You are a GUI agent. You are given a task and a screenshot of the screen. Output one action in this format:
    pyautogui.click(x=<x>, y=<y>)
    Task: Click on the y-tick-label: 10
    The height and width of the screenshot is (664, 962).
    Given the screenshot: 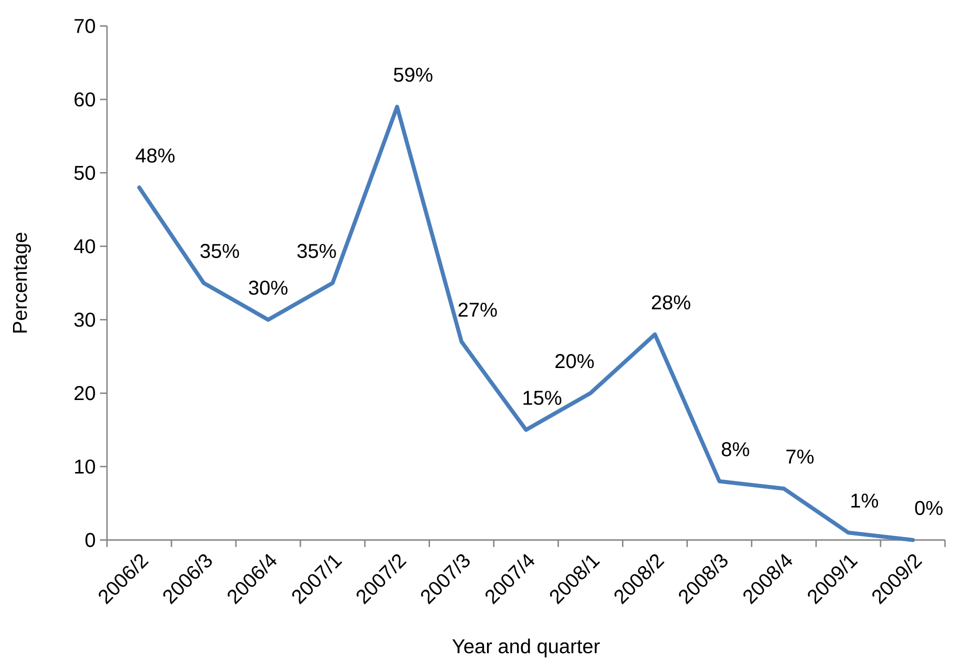 What is the action you would take?
    pyautogui.click(x=85, y=466)
    